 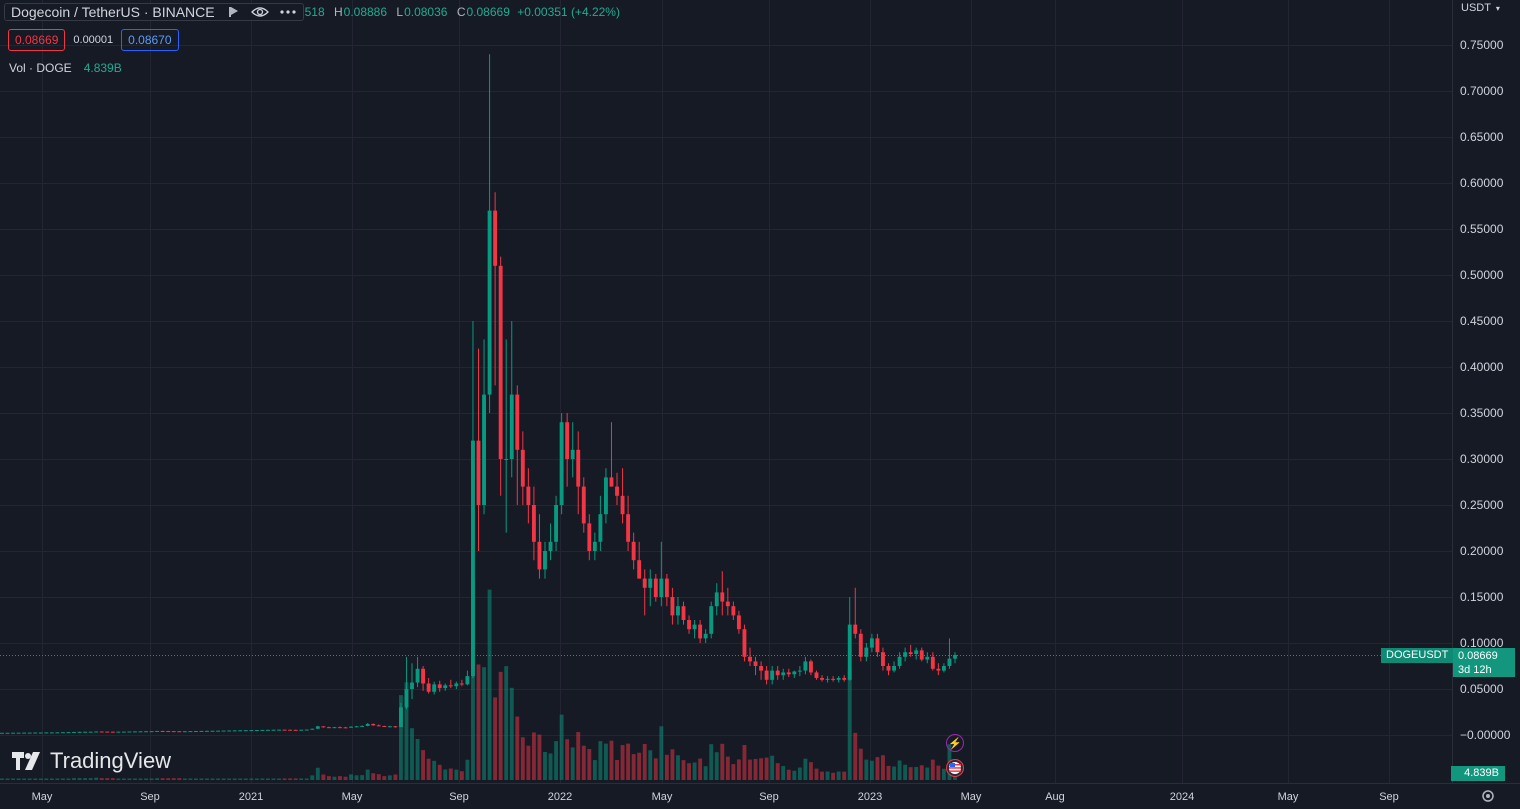 What do you see at coordinates (955, 768) in the screenshot?
I see `us-flag-icon` at bounding box center [955, 768].